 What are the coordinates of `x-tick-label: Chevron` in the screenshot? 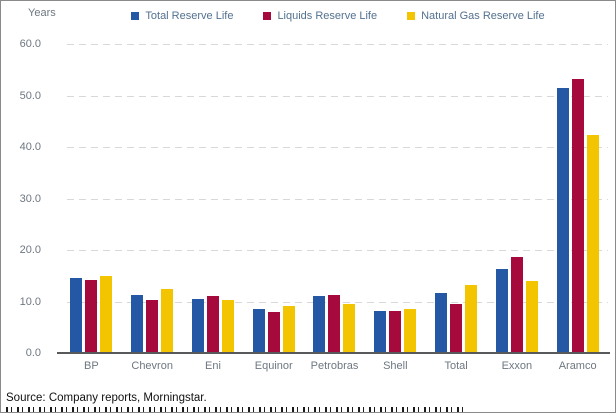 It's located at (152, 366).